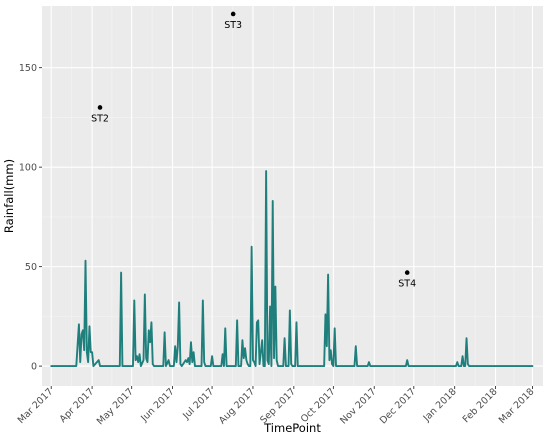 Image resolution: width=550 pixels, height=437 pixels. What do you see at coordinates (30, 217) in the screenshot?
I see `y-axis: 0 50 100 150` at bounding box center [30, 217].